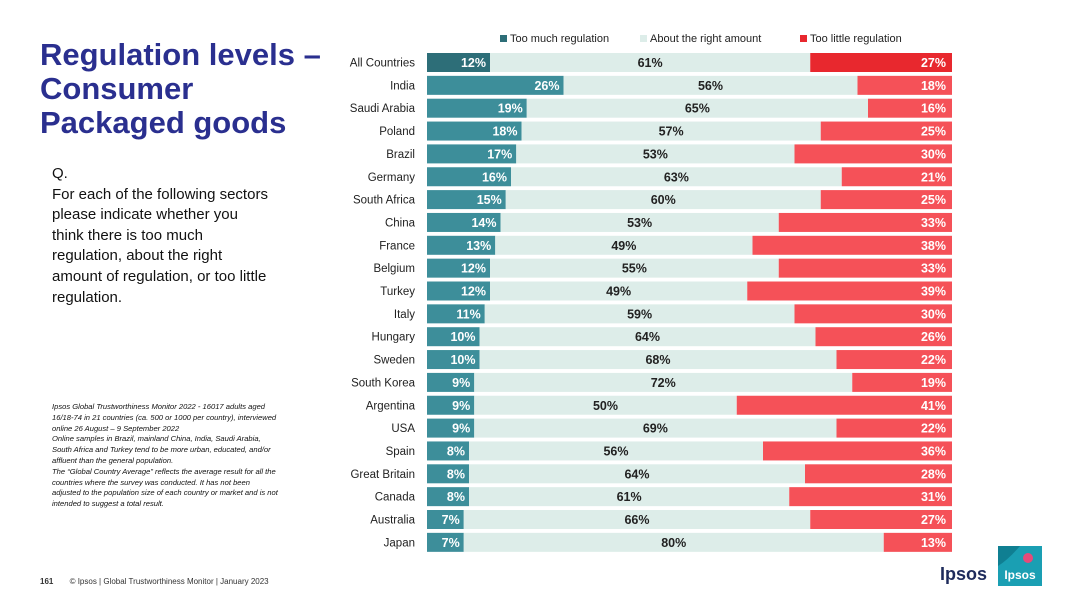  What do you see at coordinates (933, 451) in the screenshot?
I see `data-label: 36%` at bounding box center [933, 451].